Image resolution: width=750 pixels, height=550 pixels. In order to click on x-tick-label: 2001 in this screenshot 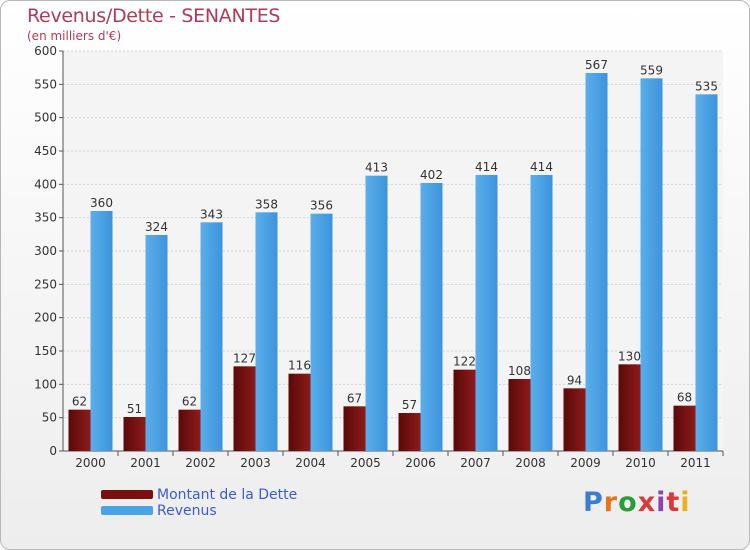, I will do `click(145, 463)`.